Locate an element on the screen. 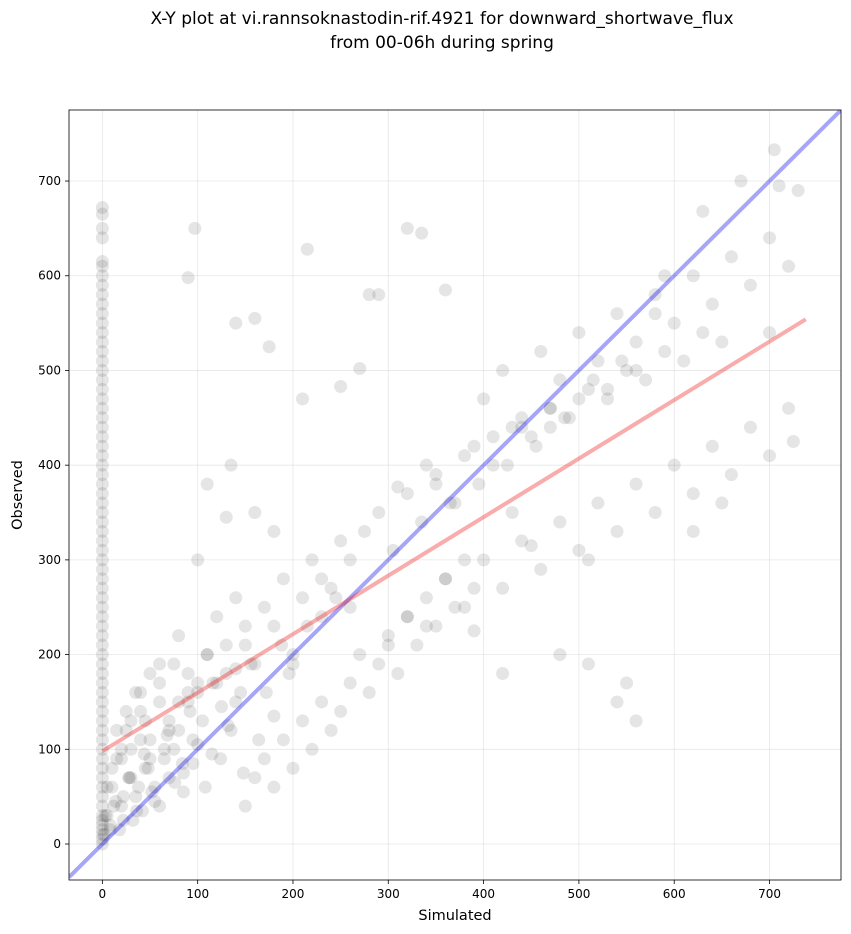  x-tick-label: 100 is located at coordinates (197, 894).